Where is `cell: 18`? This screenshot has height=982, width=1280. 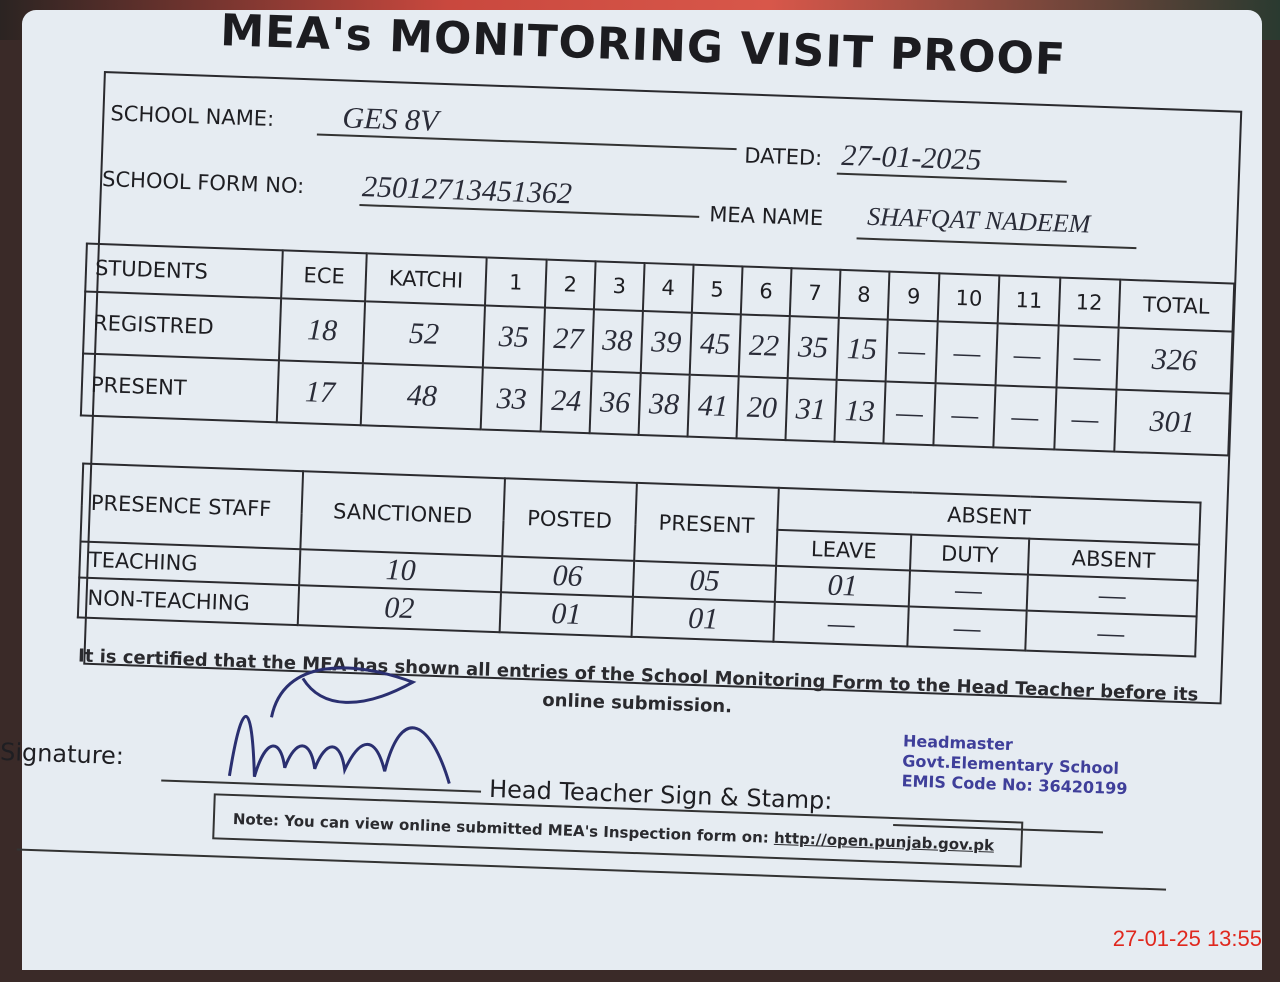 cell: 18 is located at coordinates (322, 331).